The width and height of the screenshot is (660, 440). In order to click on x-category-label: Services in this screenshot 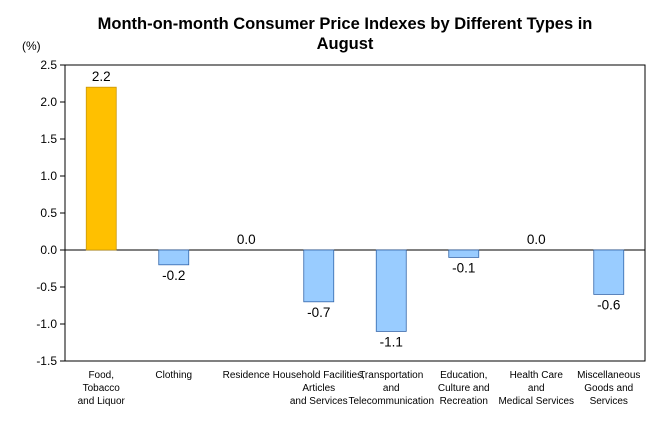, I will do `click(609, 401)`.